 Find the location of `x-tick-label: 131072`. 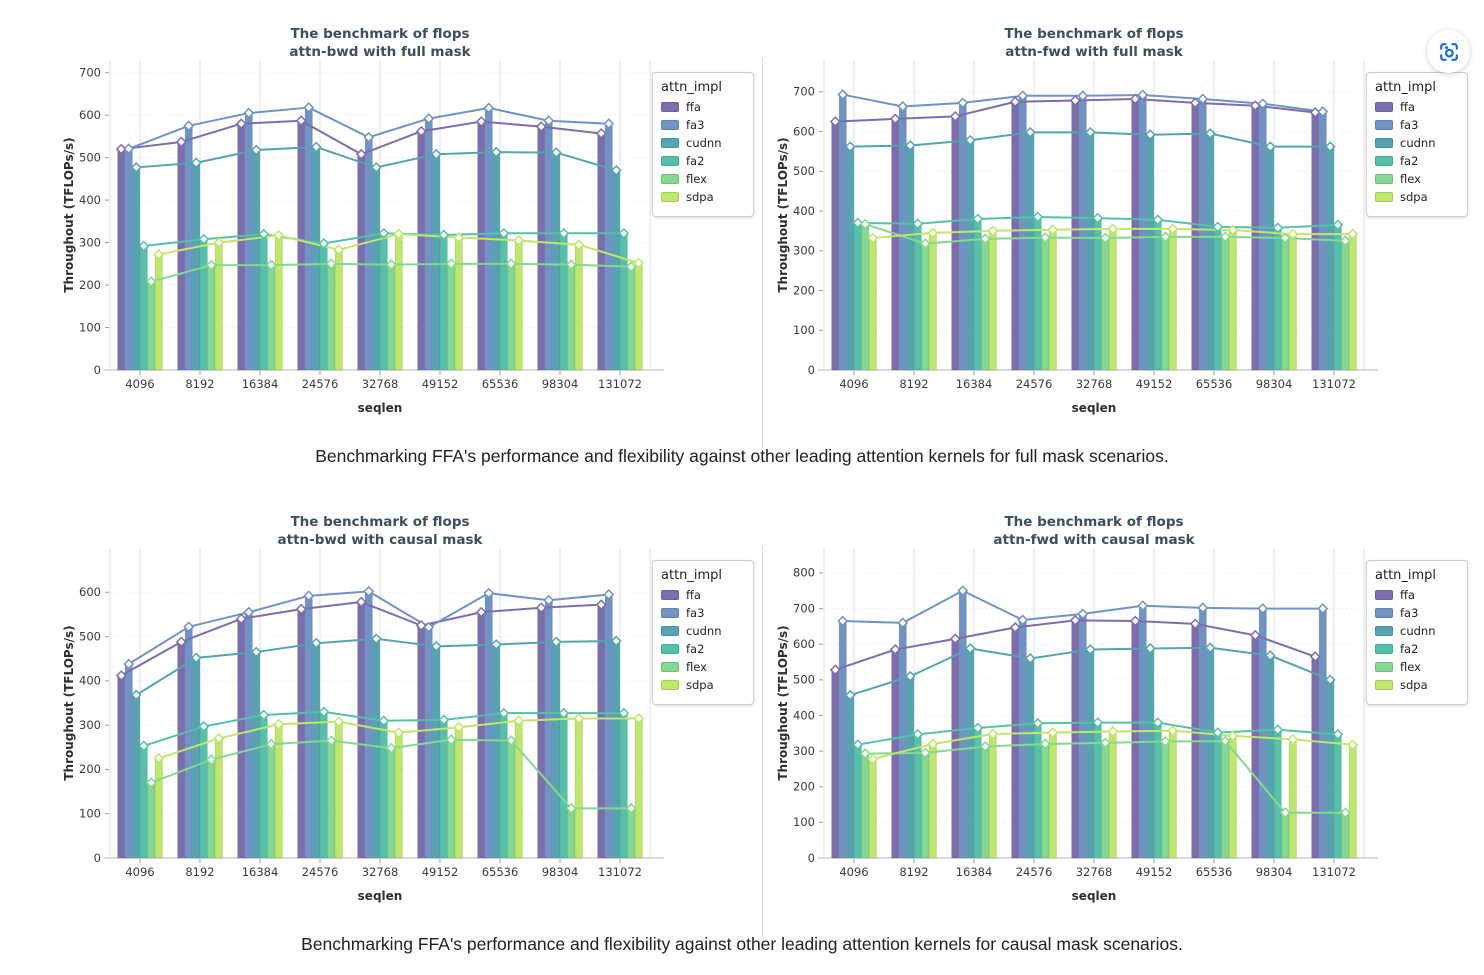

x-tick-label: 131072 is located at coordinates (620, 384).